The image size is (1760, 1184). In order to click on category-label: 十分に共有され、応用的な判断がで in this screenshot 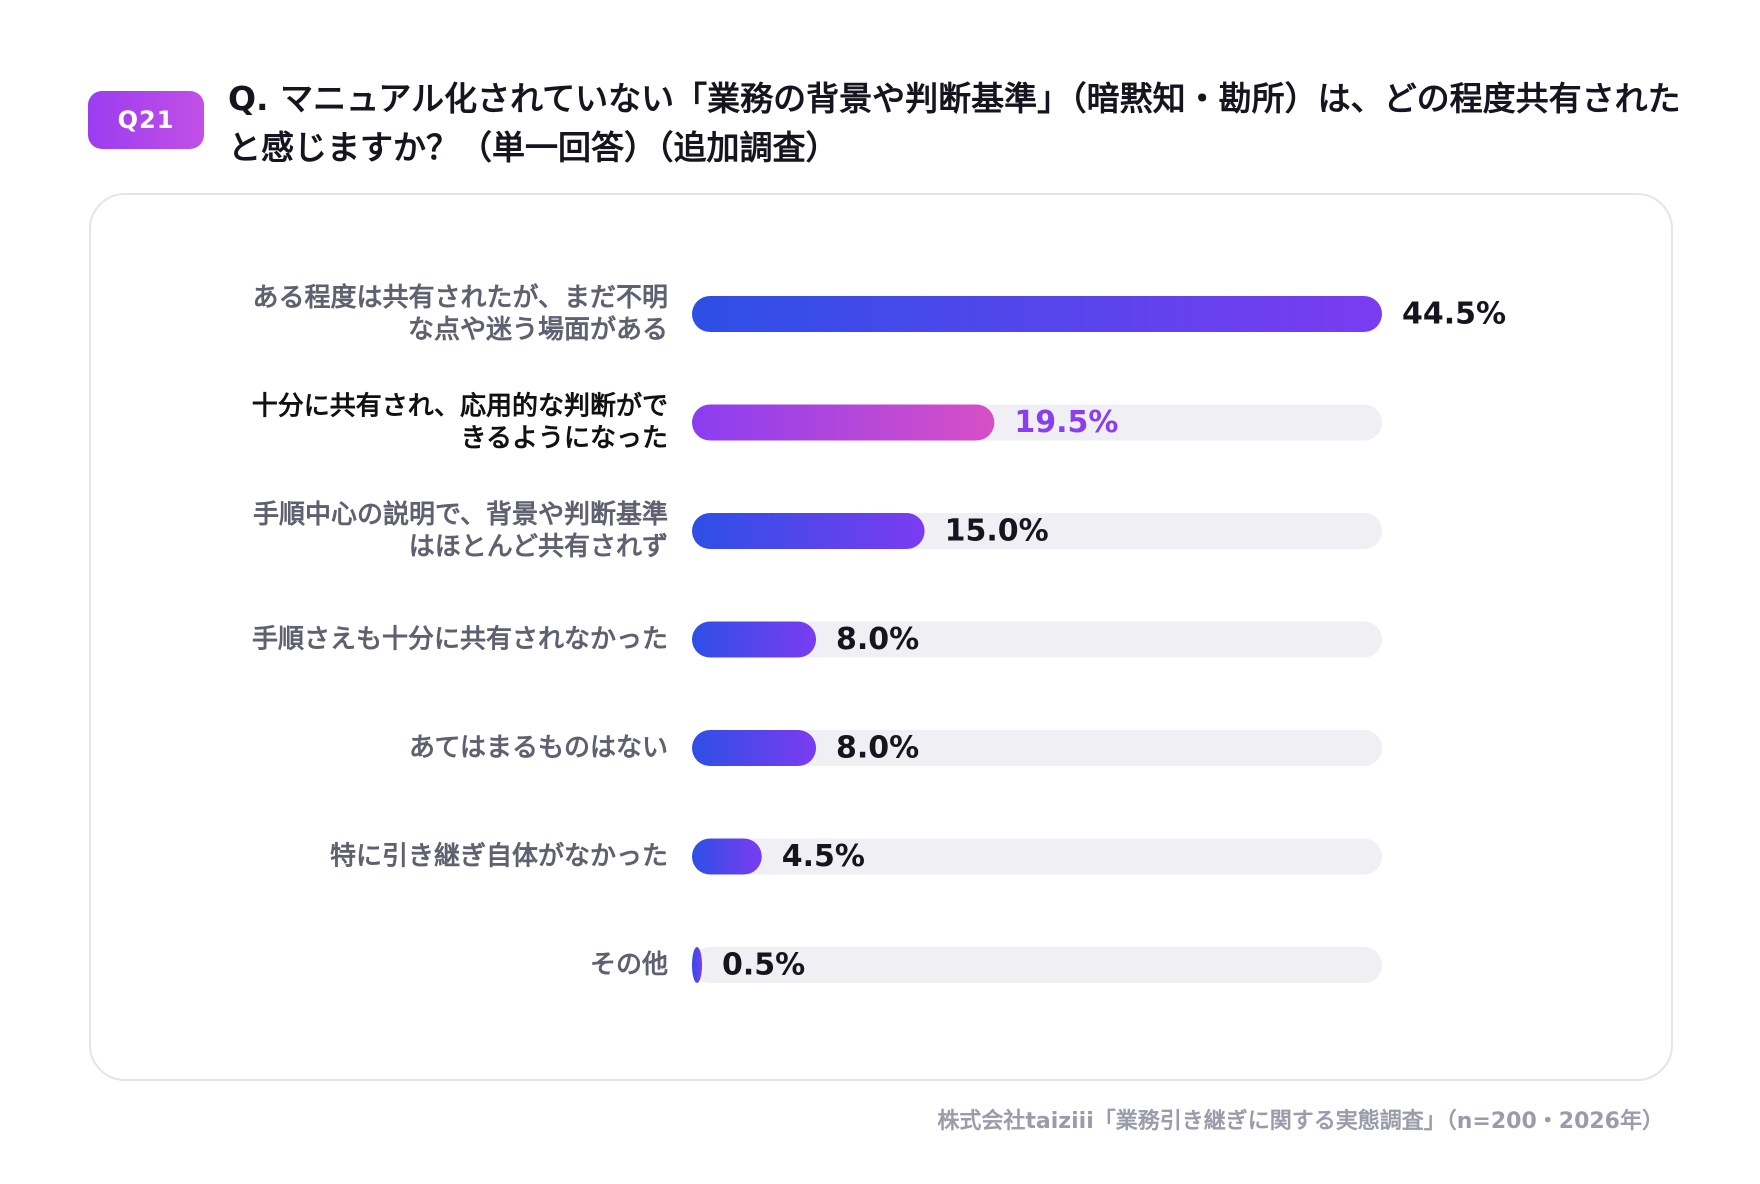, I will do `click(460, 406)`.